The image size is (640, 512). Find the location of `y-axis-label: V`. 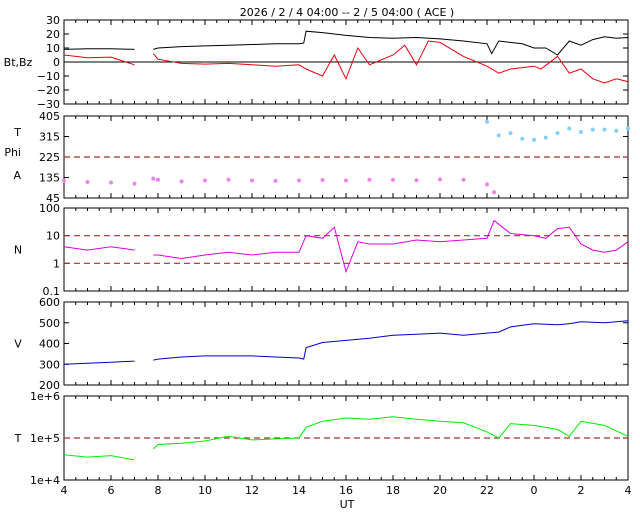

y-axis-label: V is located at coordinates (18, 344).